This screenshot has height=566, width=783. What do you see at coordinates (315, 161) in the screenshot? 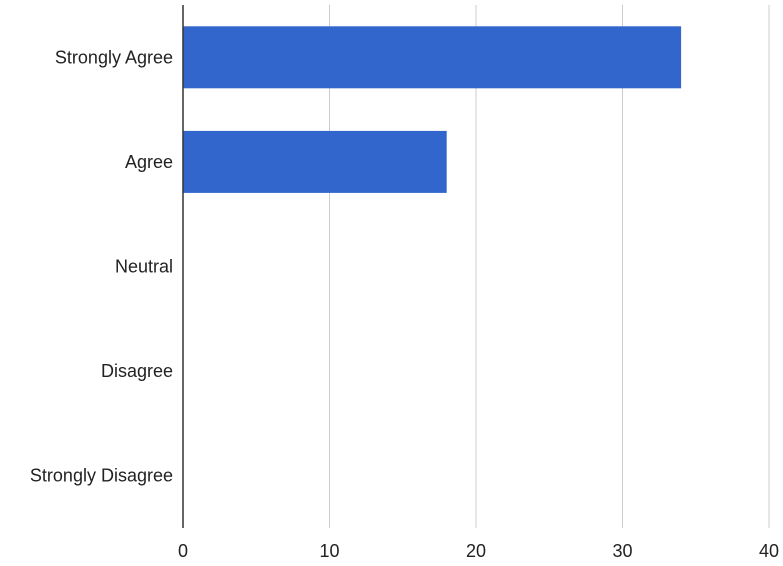
I see `bar-agree` at bounding box center [315, 161].